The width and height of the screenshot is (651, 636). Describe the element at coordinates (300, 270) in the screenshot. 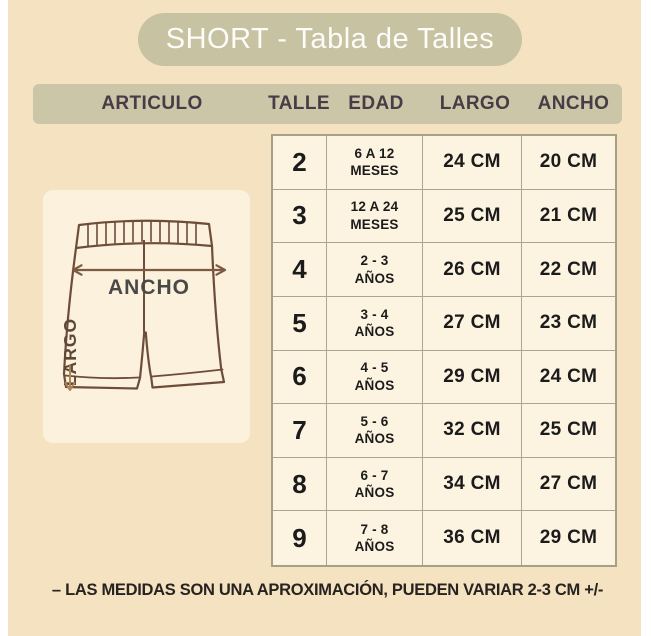

I see `talle-cell: 4` at that location.